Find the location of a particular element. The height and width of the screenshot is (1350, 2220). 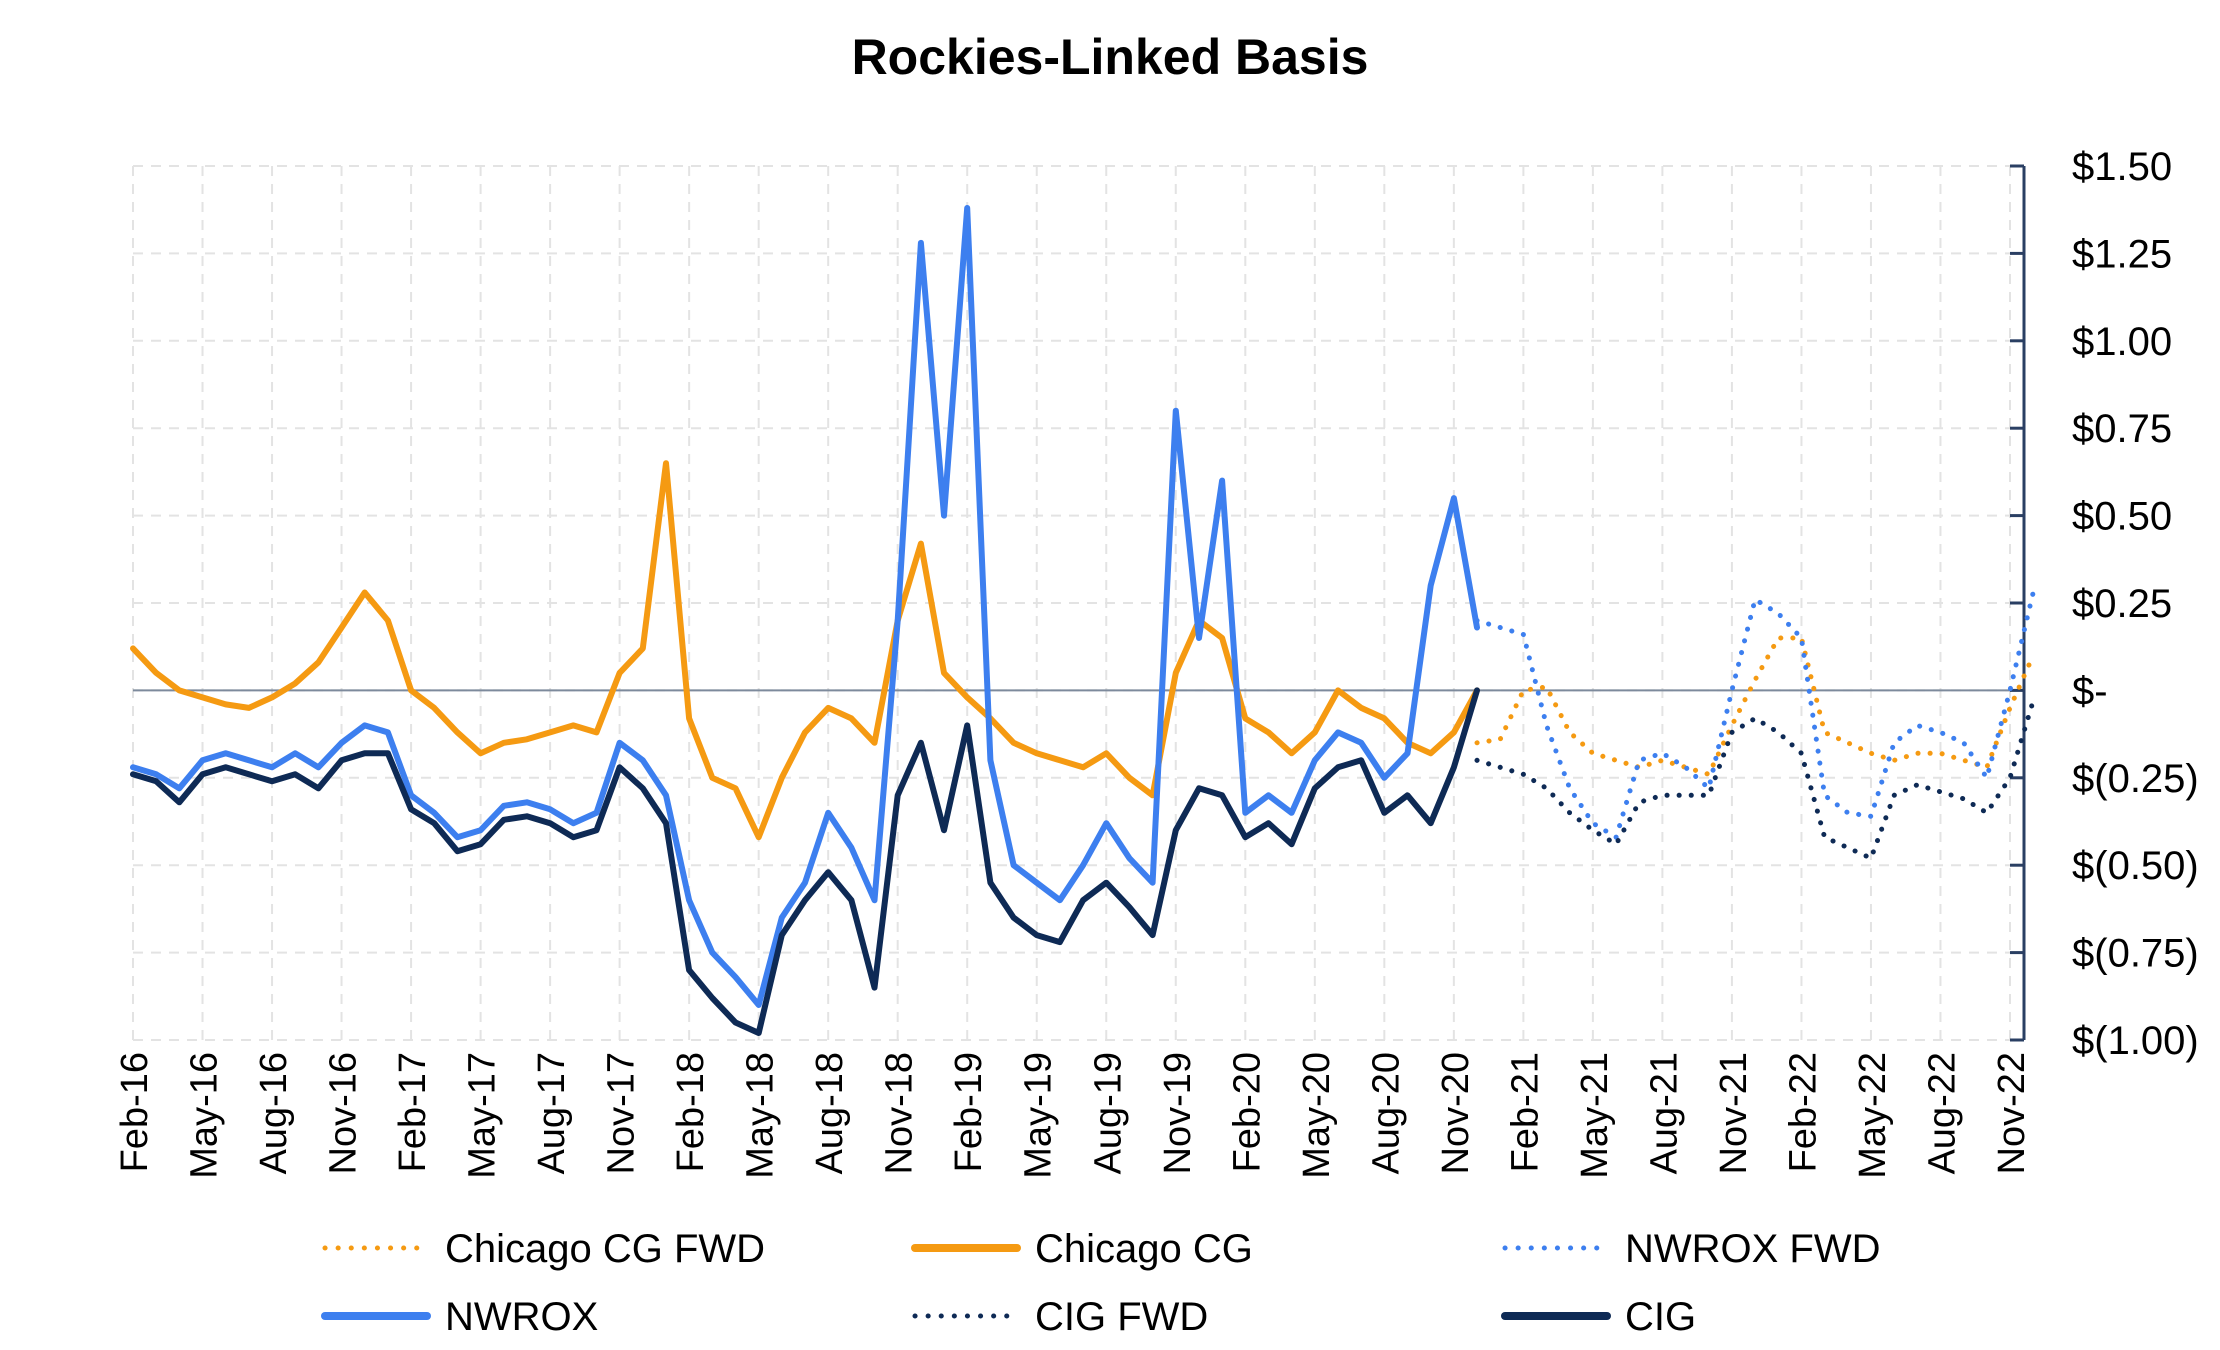

x-tick-label: Aug-21 is located at coordinates (1664, 1113).